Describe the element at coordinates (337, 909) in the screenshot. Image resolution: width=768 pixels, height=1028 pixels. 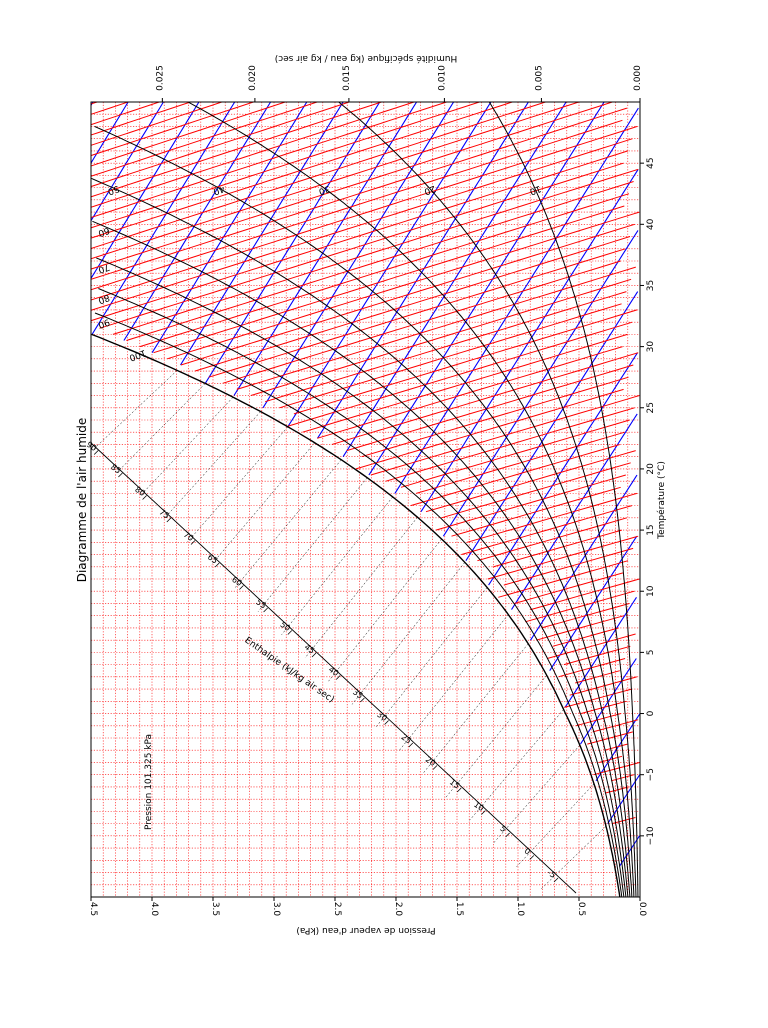
I see `y-left-tick-label: 2.5` at that location.